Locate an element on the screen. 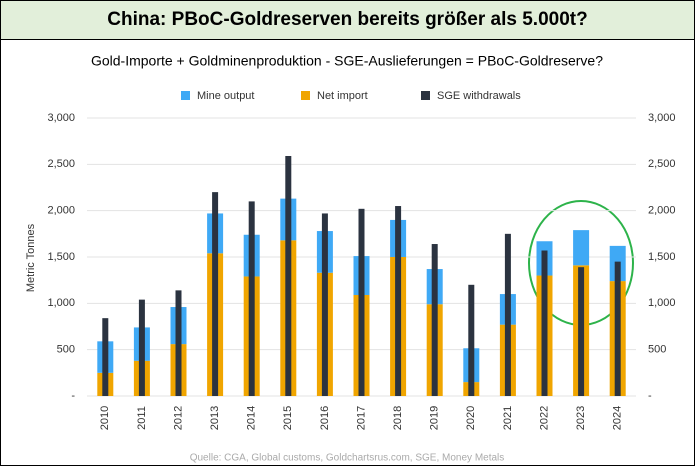  y-tick-label: 500 is located at coordinates (66, 350).